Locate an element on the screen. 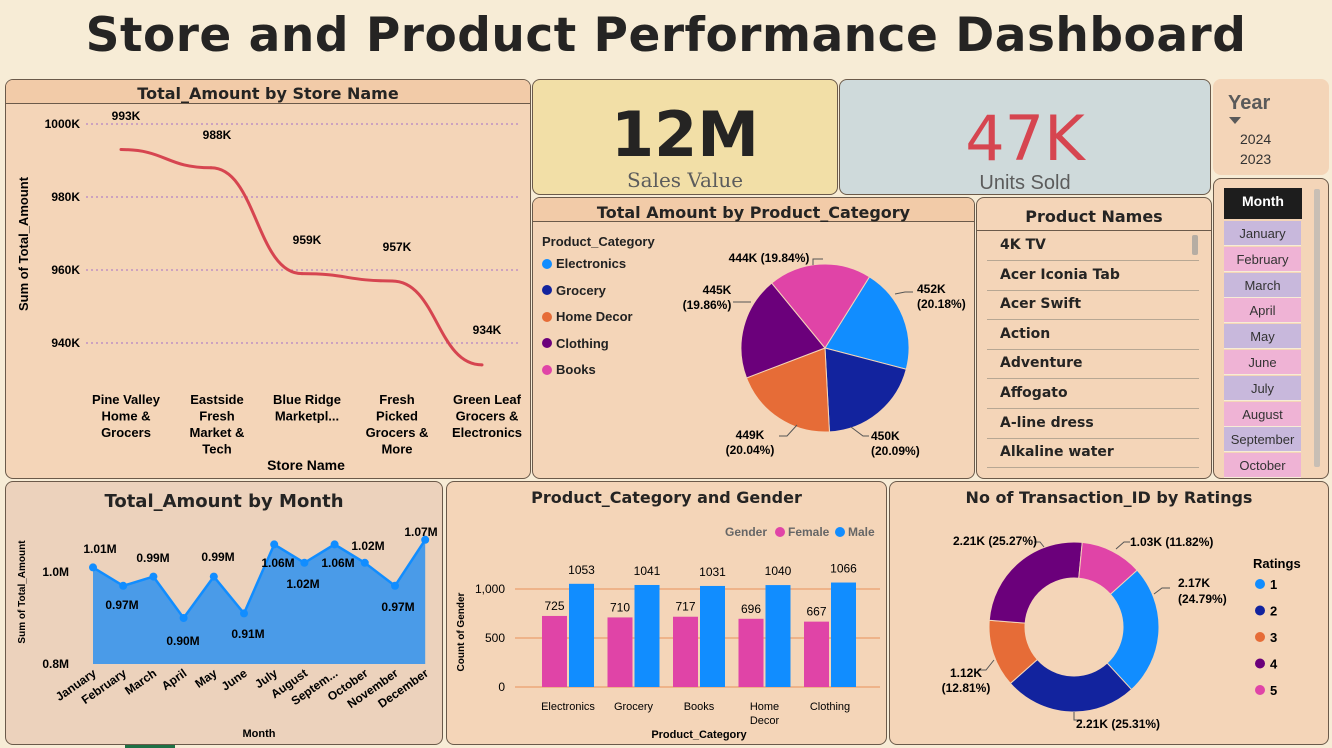 The height and width of the screenshot is (748, 1332). legend-item-books: Books is located at coordinates (569, 369).